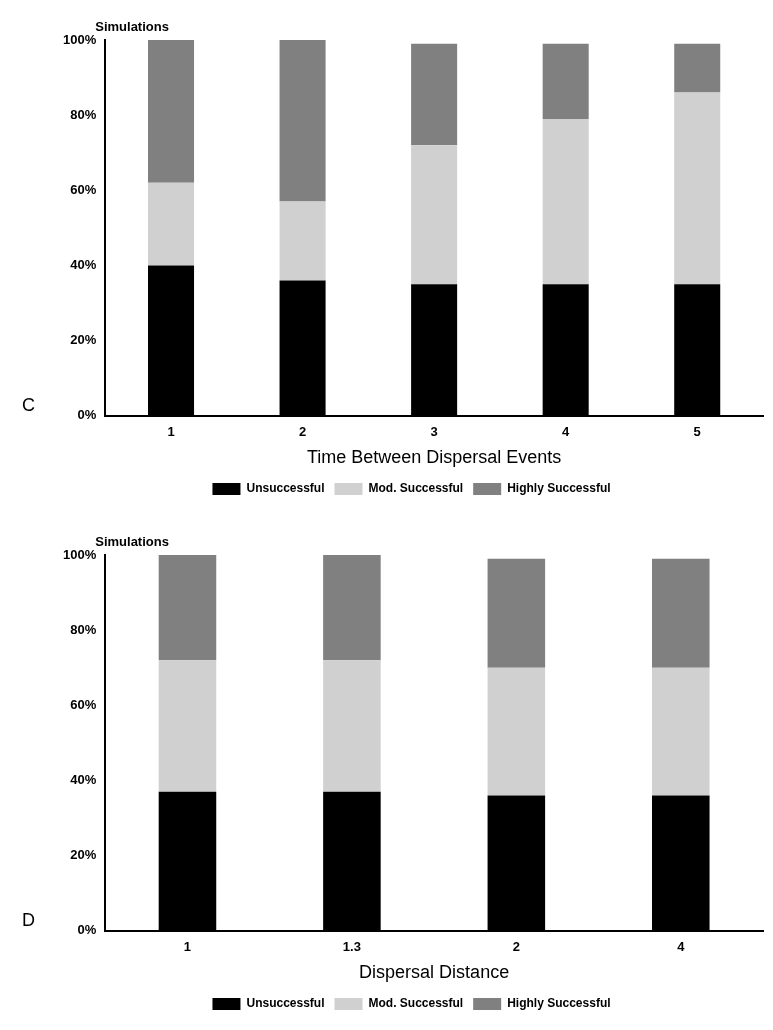 Image resolution: width=773 pixels, height=1030 pixels. What do you see at coordinates (697, 432) in the screenshot?
I see `x-tick-label: 5` at bounding box center [697, 432].